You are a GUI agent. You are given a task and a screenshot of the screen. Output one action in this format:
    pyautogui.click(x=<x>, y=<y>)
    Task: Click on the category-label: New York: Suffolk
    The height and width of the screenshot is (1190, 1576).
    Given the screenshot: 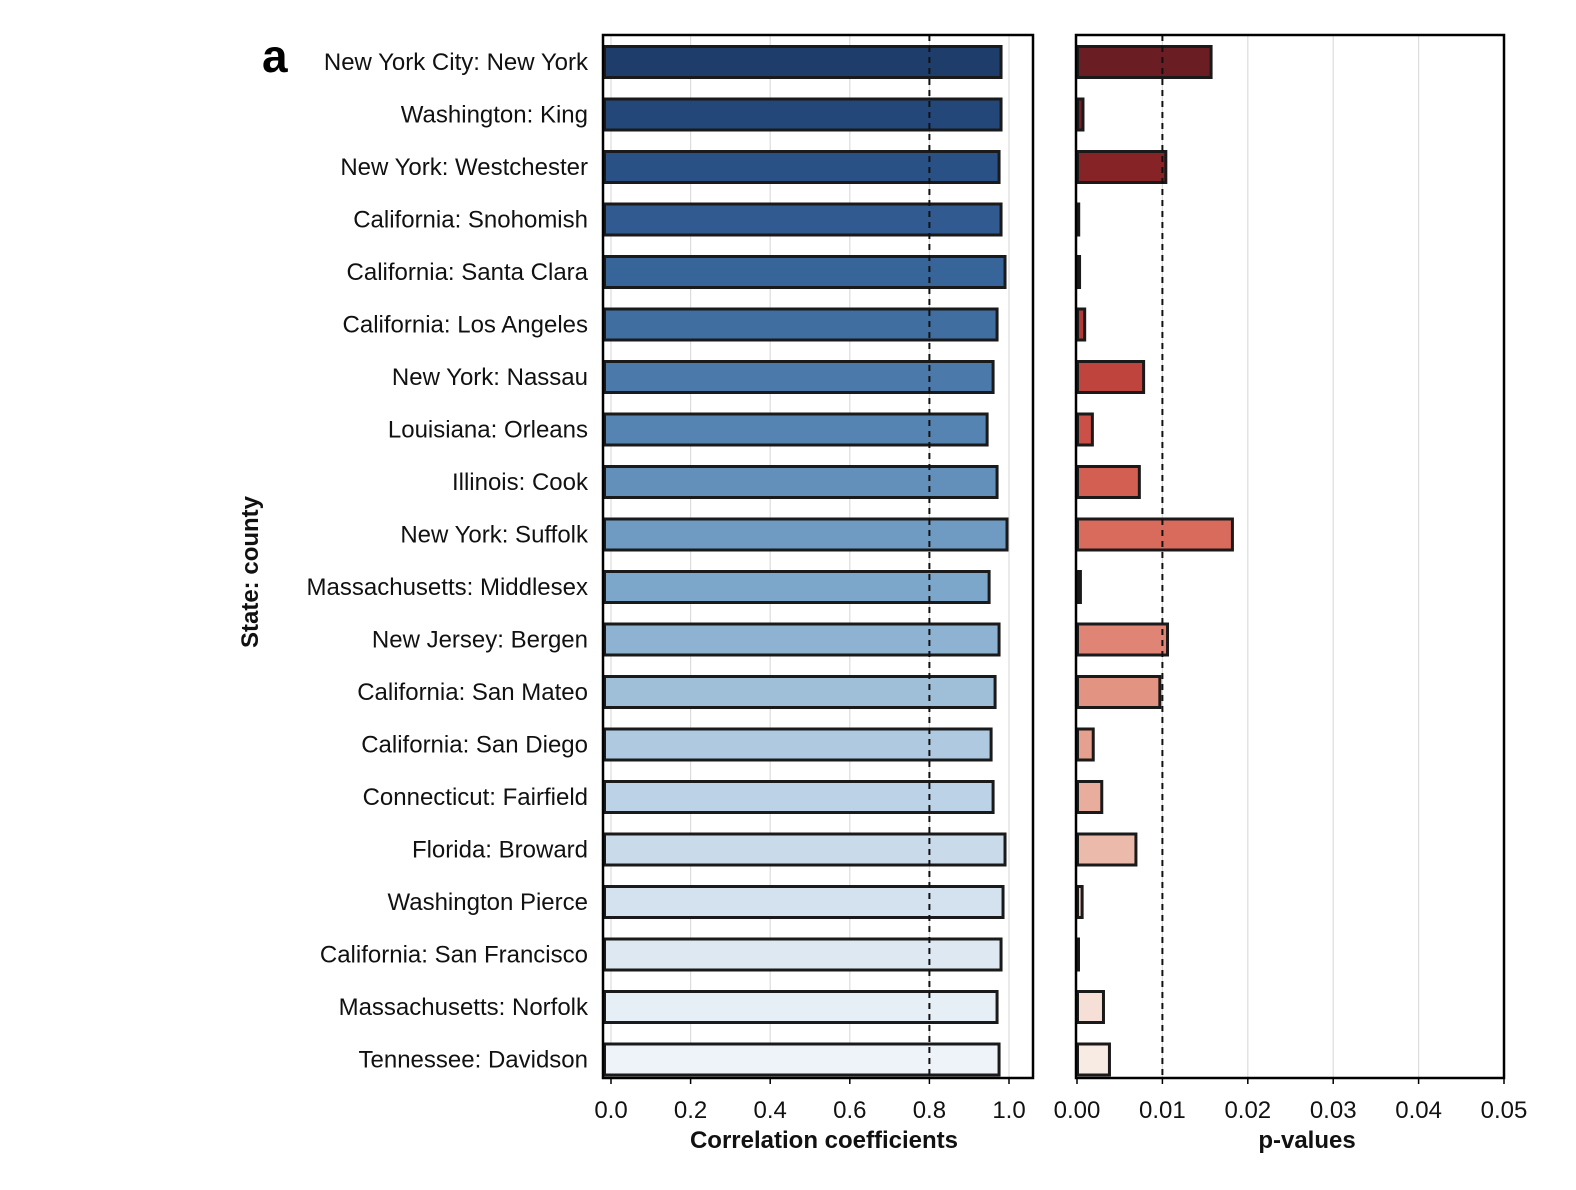 What is the action you would take?
    pyautogui.click(x=494, y=535)
    